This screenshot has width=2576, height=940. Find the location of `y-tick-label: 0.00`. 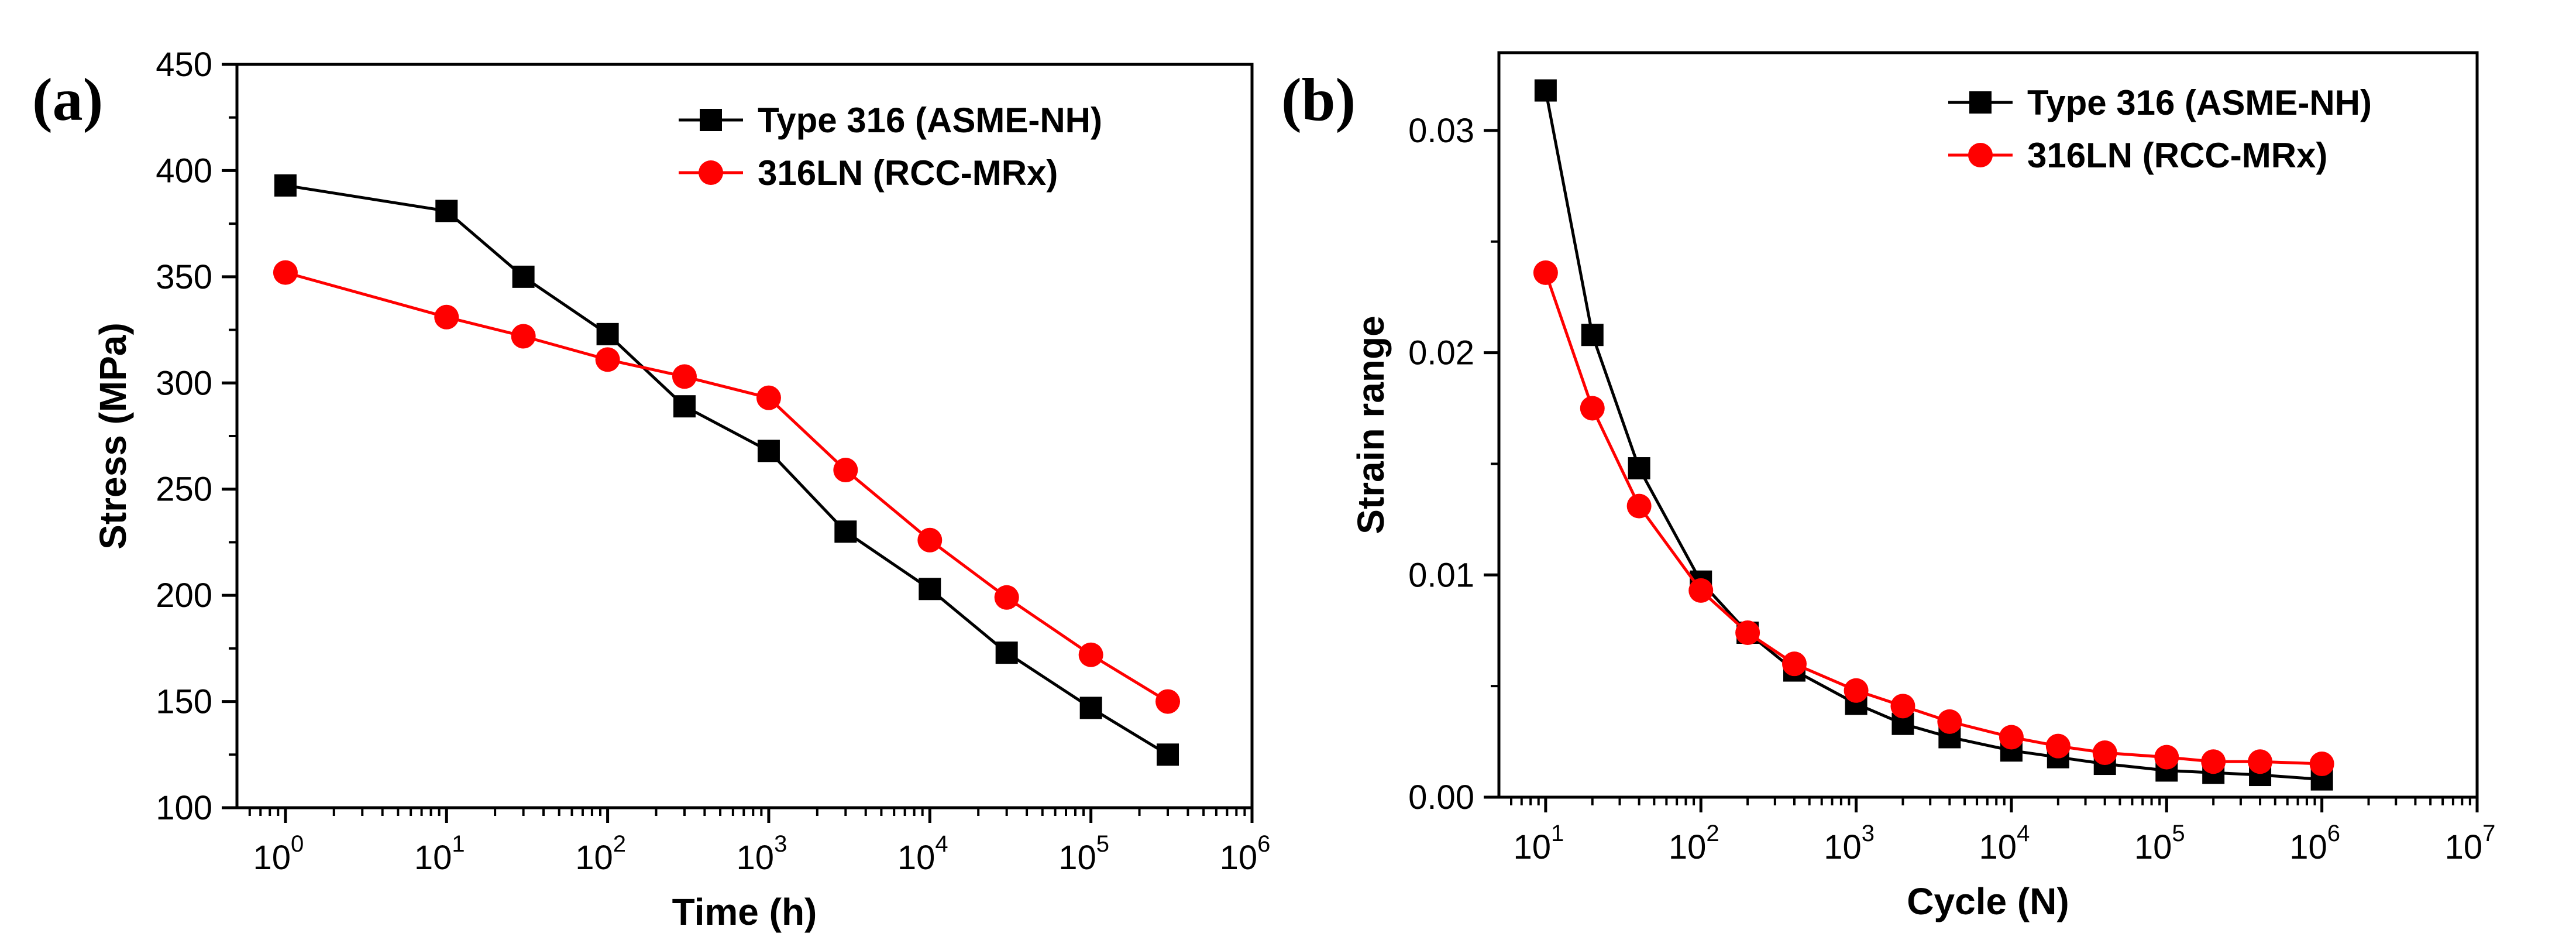

y-tick-label: 0.00 is located at coordinates (1441, 797).